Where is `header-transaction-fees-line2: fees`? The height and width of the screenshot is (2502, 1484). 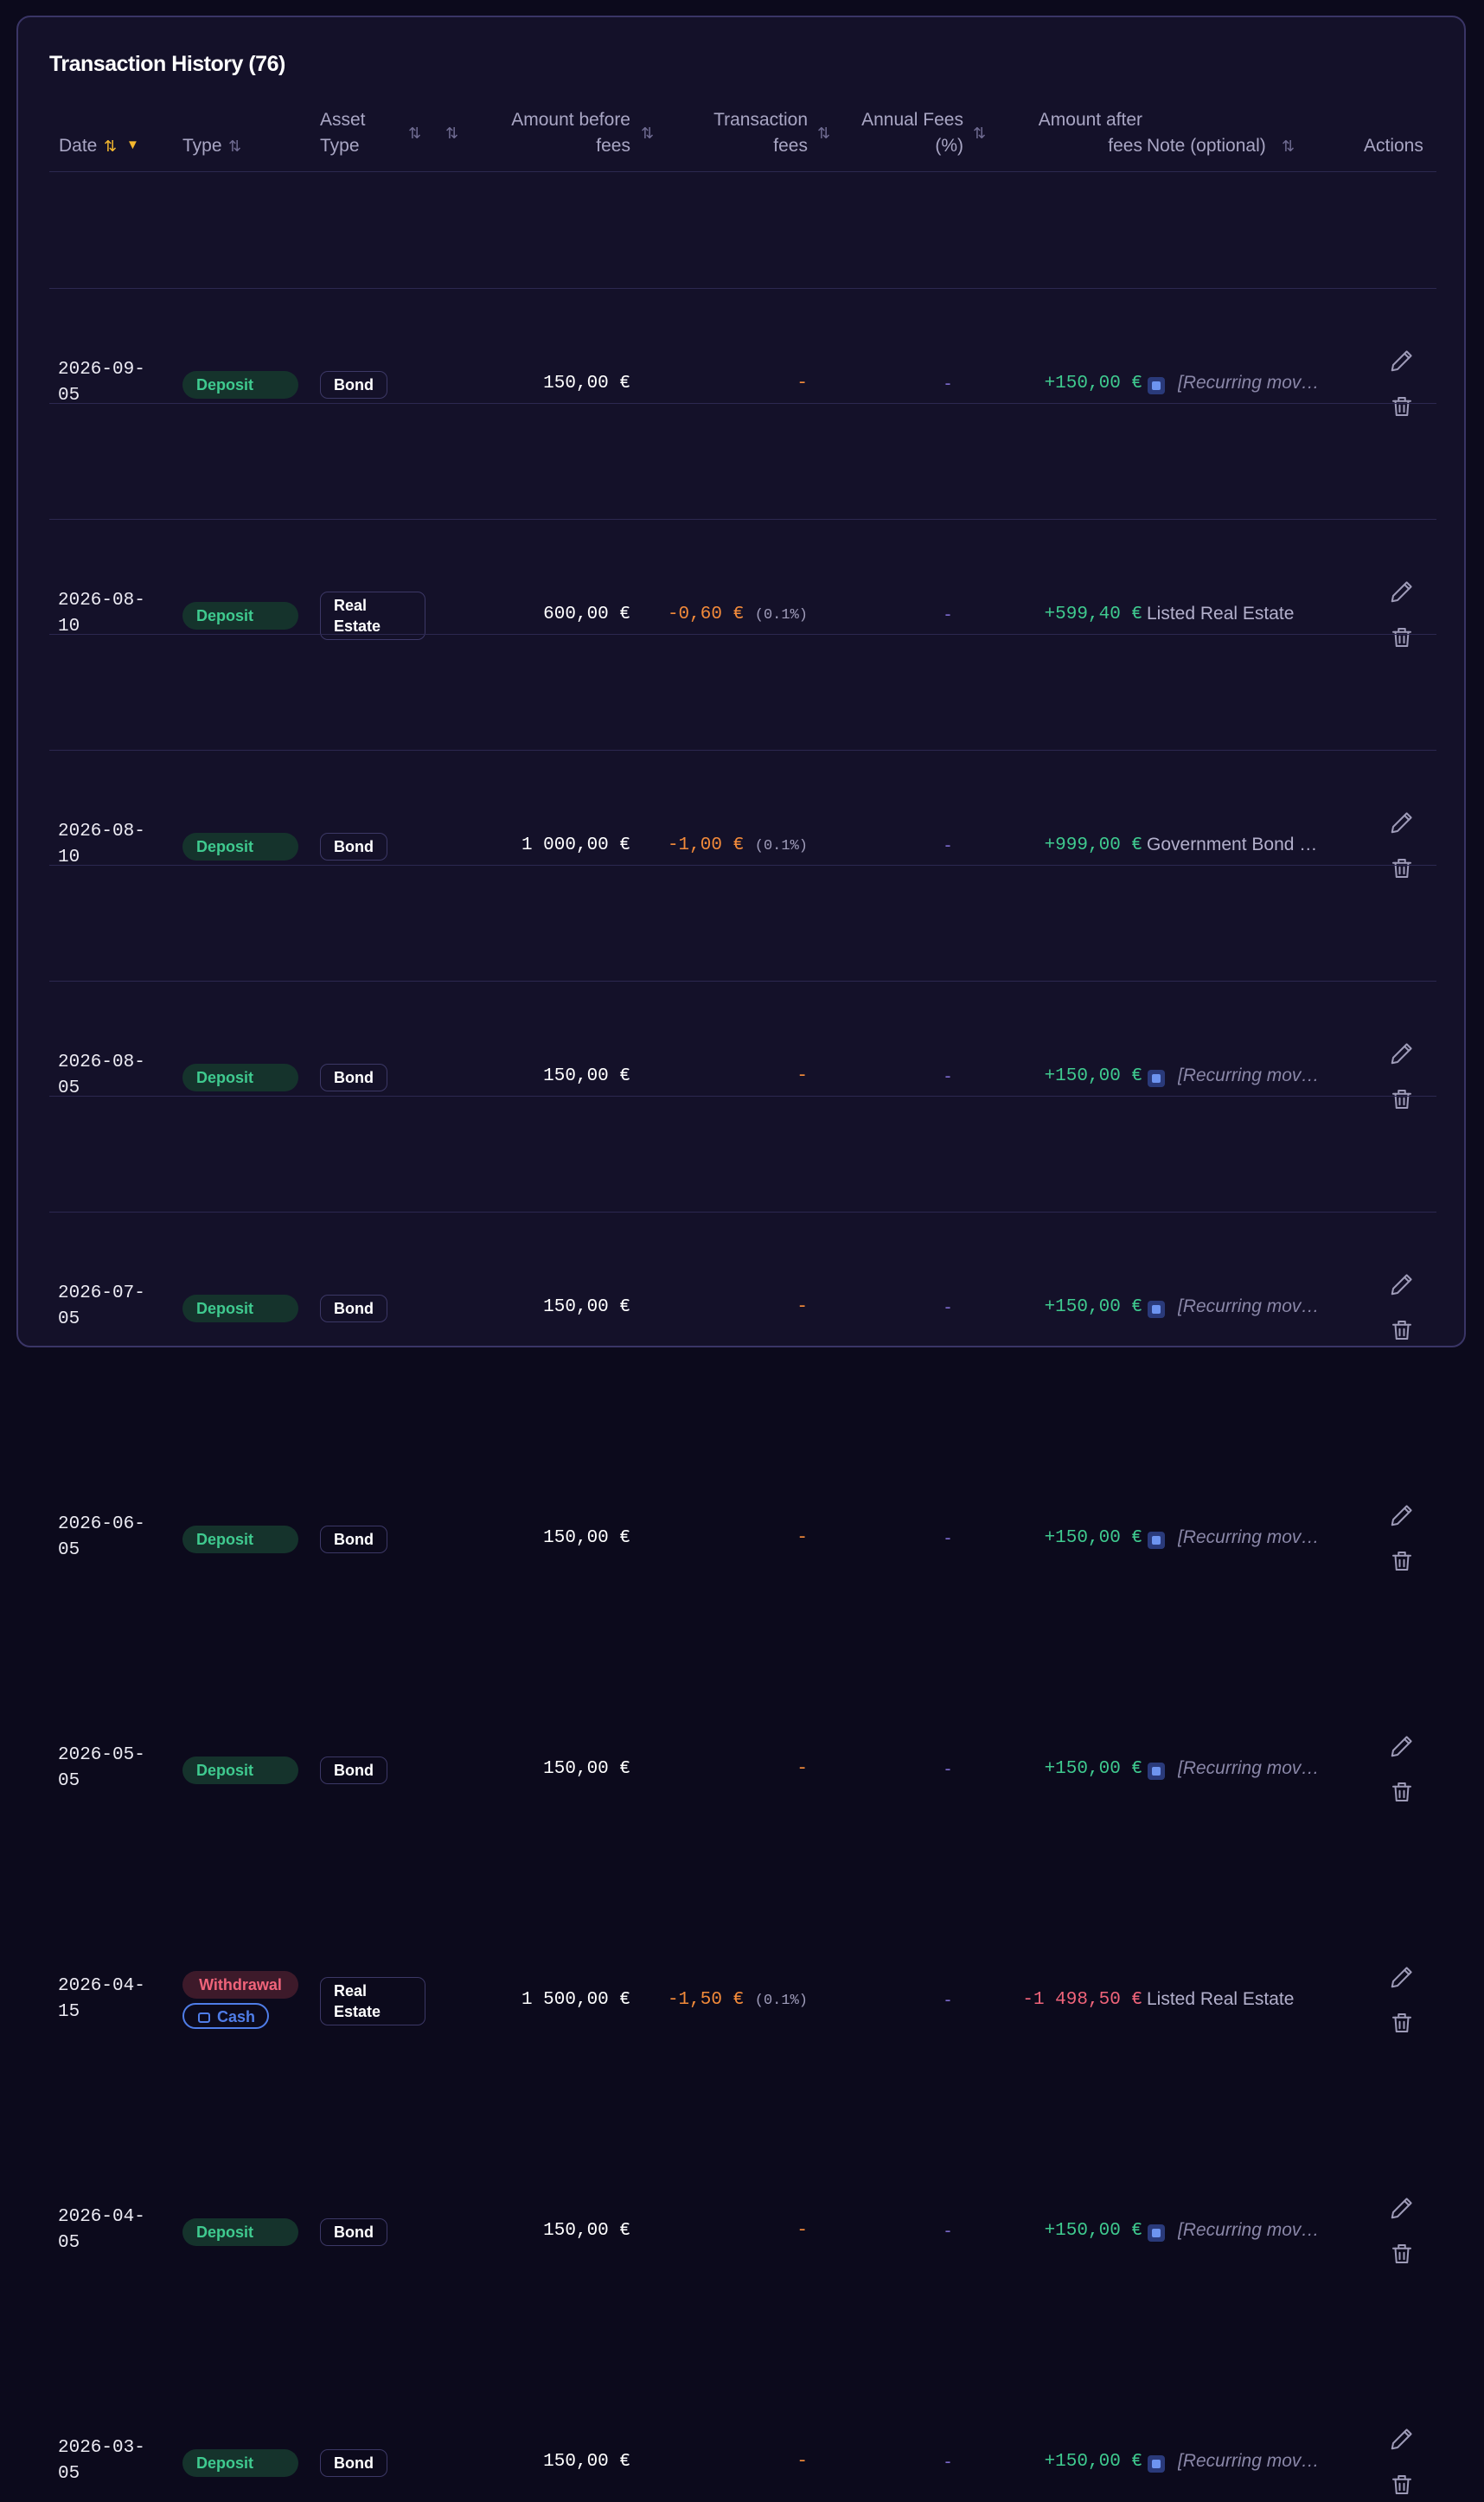
header-transaction-fees-line2: fees is located at coordinates (790, 146).